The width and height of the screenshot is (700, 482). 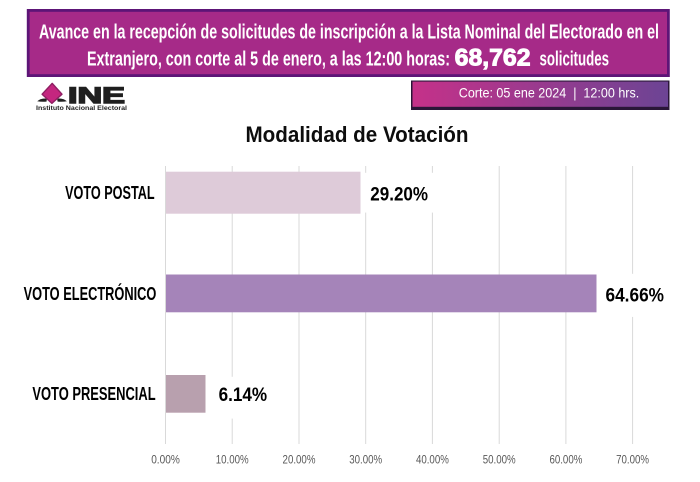 I want to click on svg-text: VOTO PRESENCIAL, so click(x=93, y=393).